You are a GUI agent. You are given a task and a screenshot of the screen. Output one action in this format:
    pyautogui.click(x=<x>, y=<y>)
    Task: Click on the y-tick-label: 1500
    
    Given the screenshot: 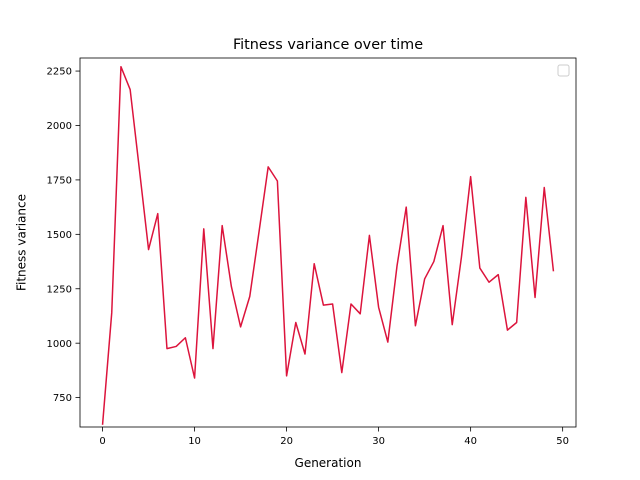 What is the action you would take?
    pyautogui.click(x=59, y=235)
    